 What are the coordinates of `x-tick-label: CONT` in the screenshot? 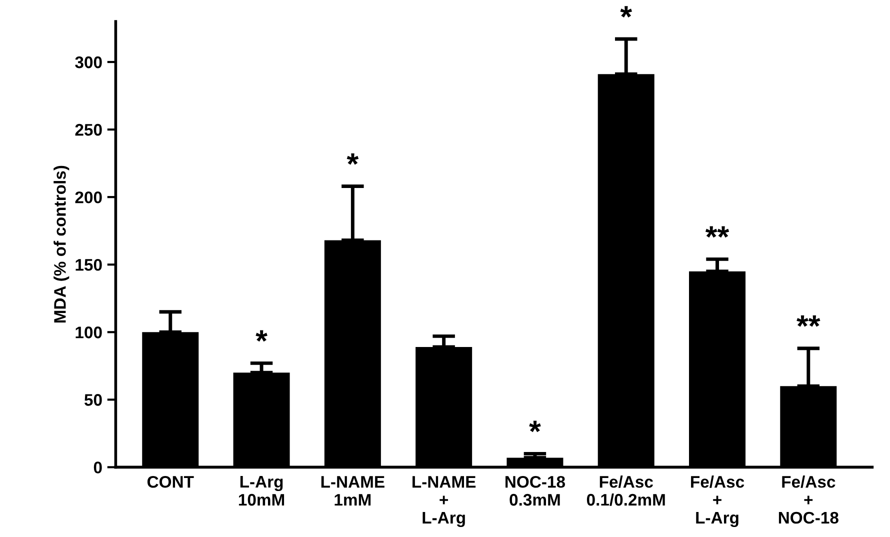 It's located at (170, 482).